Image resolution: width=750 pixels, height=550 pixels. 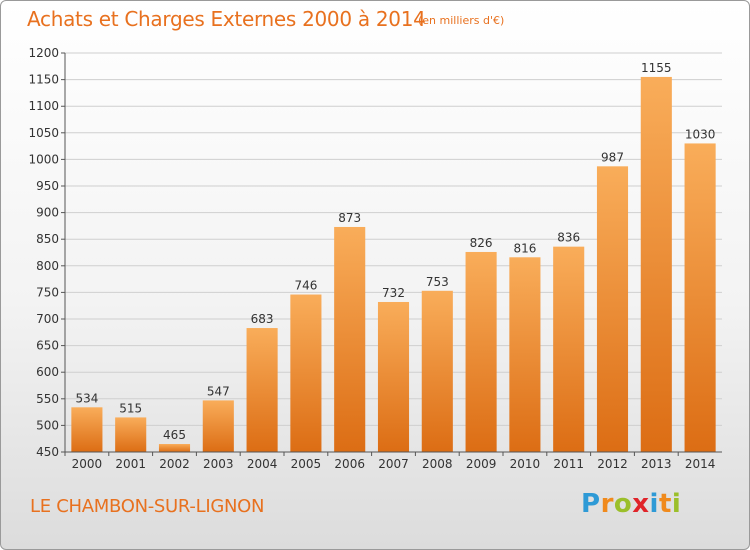 I want to click on data-label-2007: 732, so click(x=393, y=293).